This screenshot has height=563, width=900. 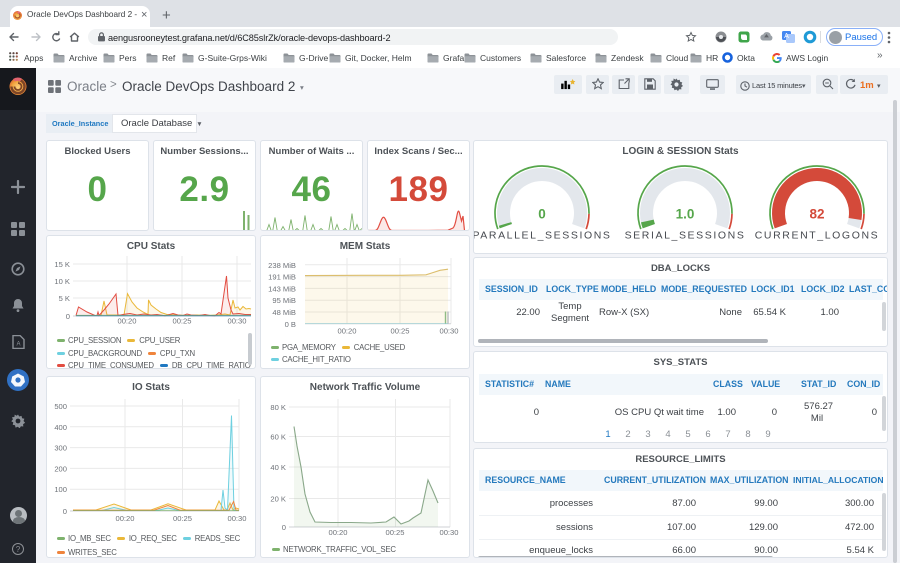 What do you see at coordinates (60, 406) in the screenshot?
I see `svg-text: 500` at bounding box center [60, 406].